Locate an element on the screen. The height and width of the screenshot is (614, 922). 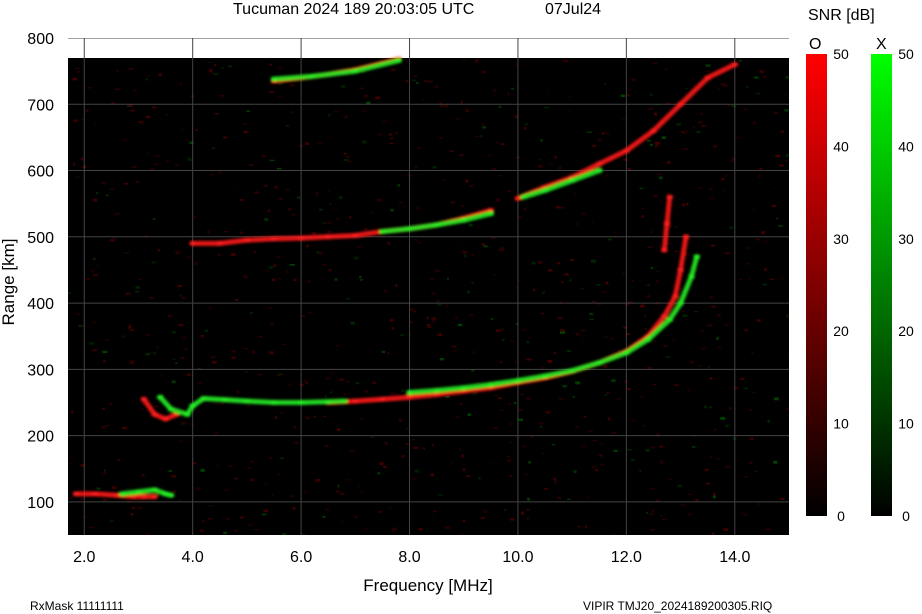
x-tick-label: 14.0 is located at coordinates (734, 557).